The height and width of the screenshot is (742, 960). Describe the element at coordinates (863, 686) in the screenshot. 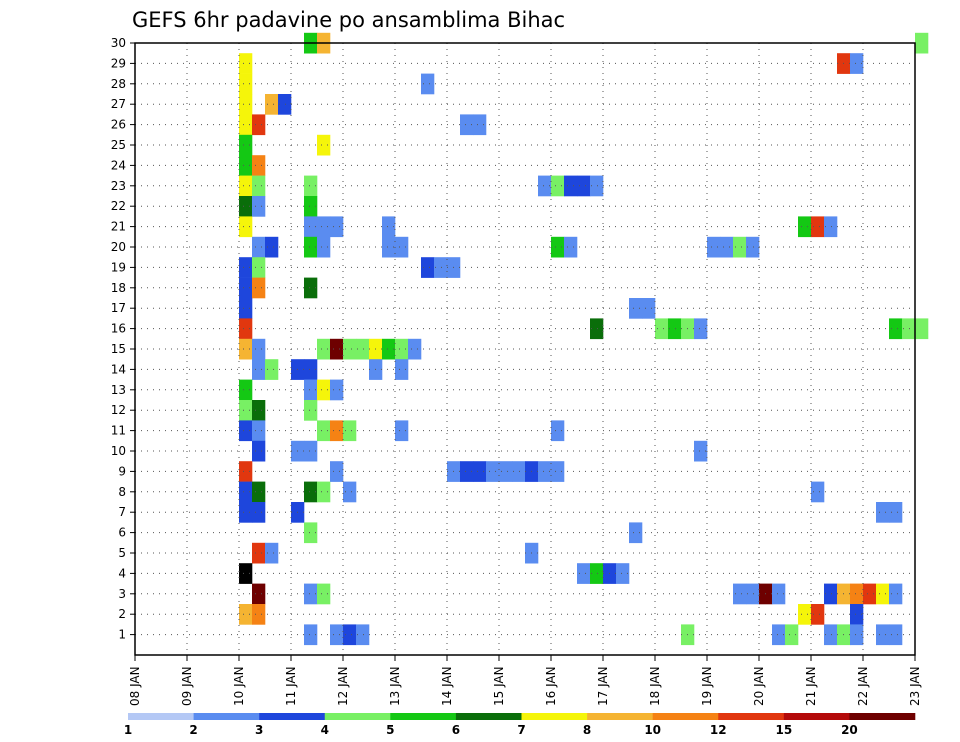

I see `x-tick-label: 22 JAN` at that location.